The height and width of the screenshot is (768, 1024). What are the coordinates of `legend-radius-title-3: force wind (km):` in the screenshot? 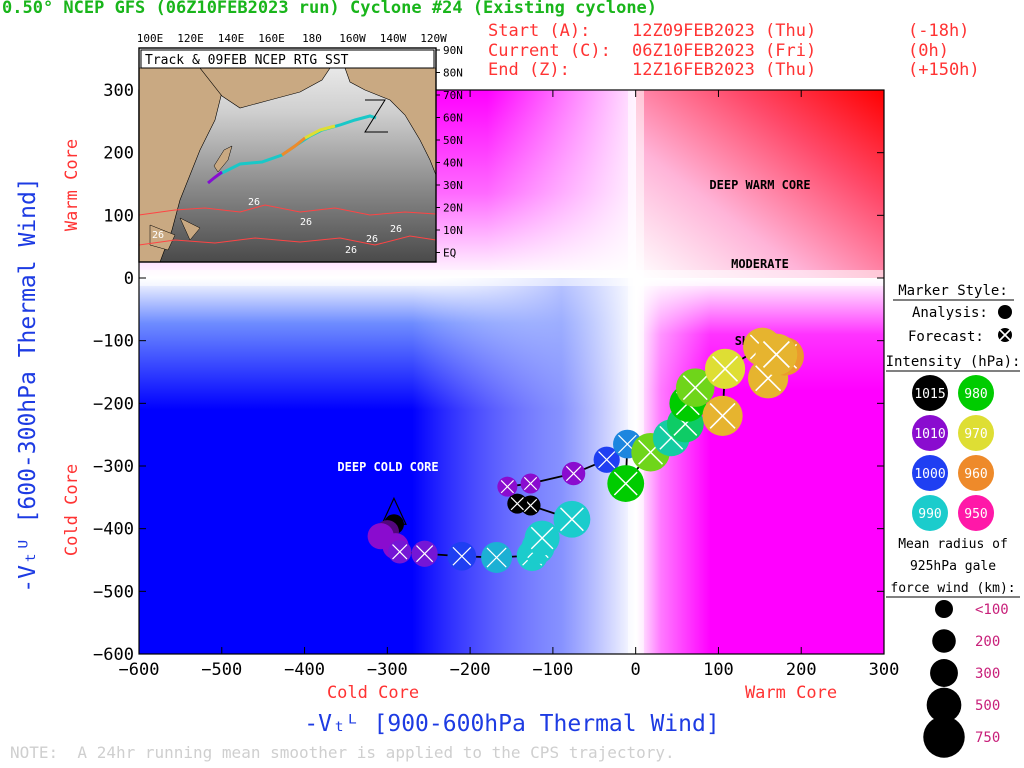 It's located at (952, 588).